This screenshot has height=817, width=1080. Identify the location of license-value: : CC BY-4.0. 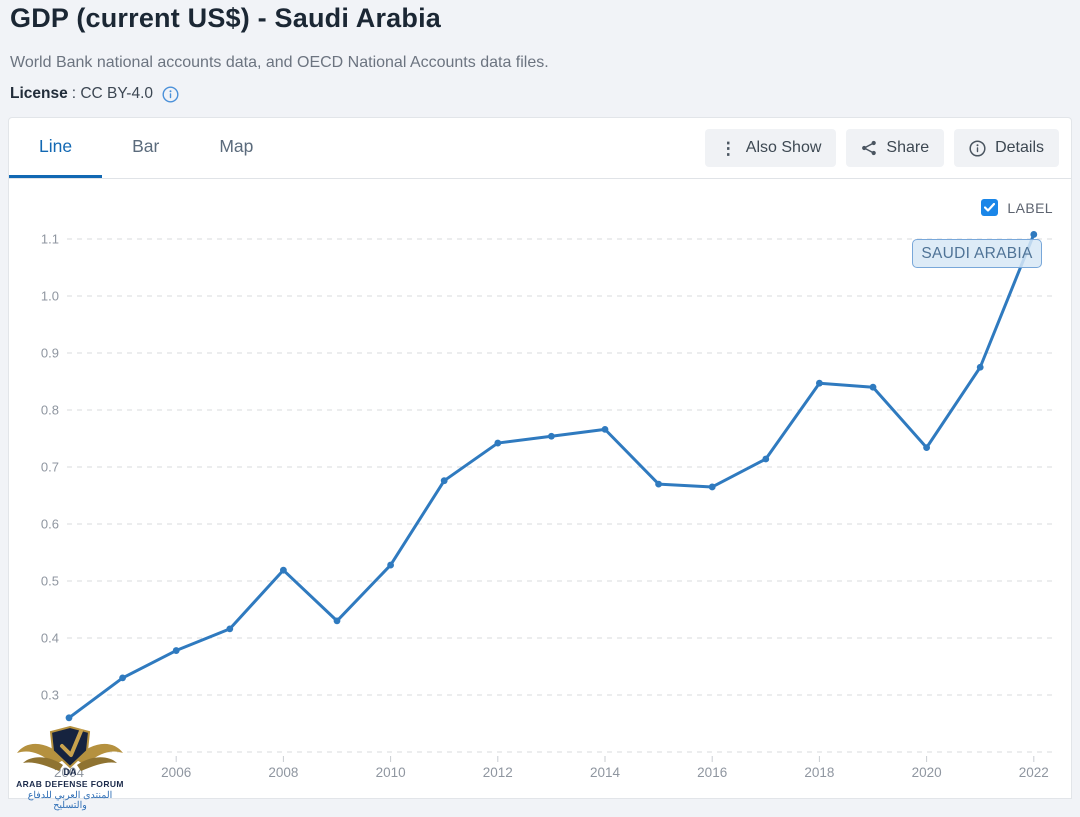
(112, 93).